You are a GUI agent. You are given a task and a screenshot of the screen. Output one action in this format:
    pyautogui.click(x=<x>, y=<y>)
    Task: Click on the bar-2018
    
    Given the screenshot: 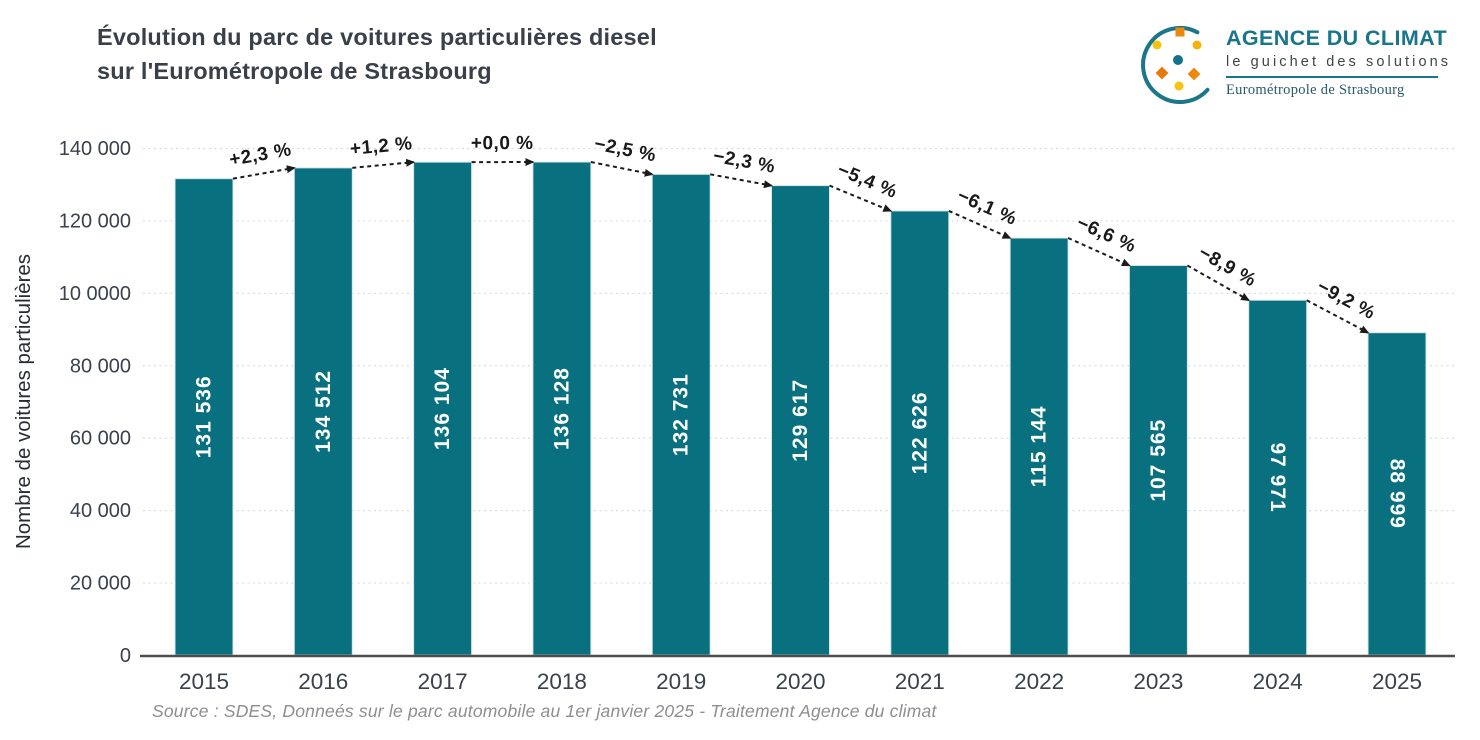 What is the action you would take?
    pyautogui.click(x=562, y=408)
    